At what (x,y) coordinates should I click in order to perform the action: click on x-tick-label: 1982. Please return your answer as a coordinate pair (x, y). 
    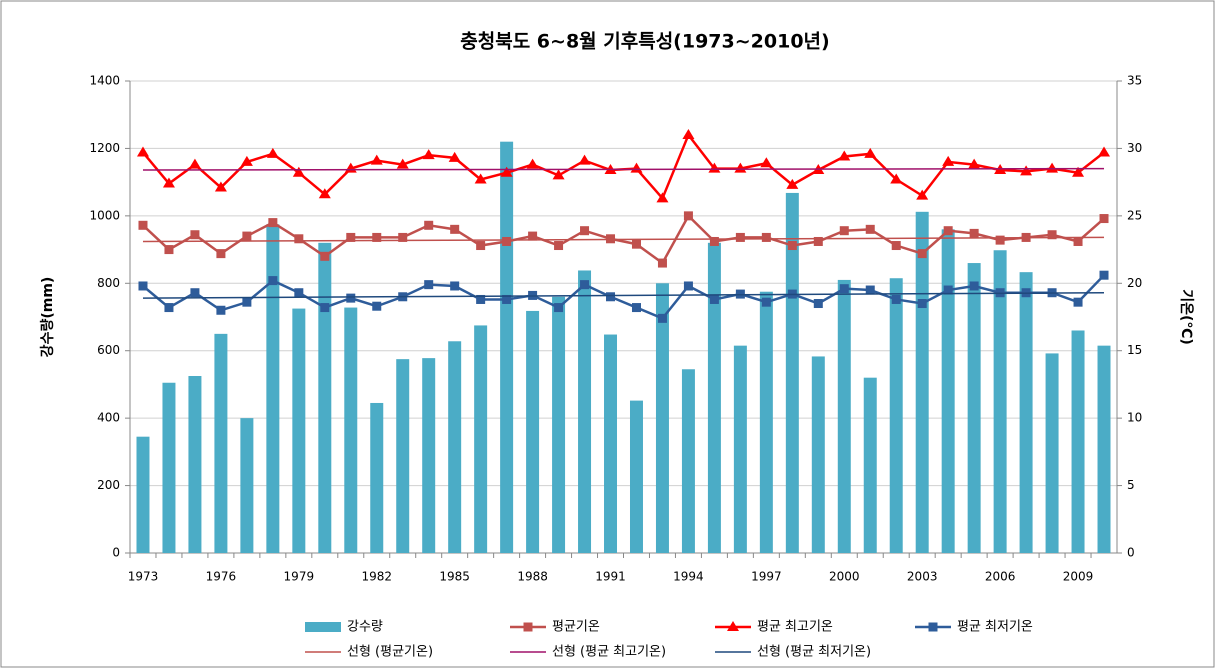
    Looking at the image, I should click on (376, 577).